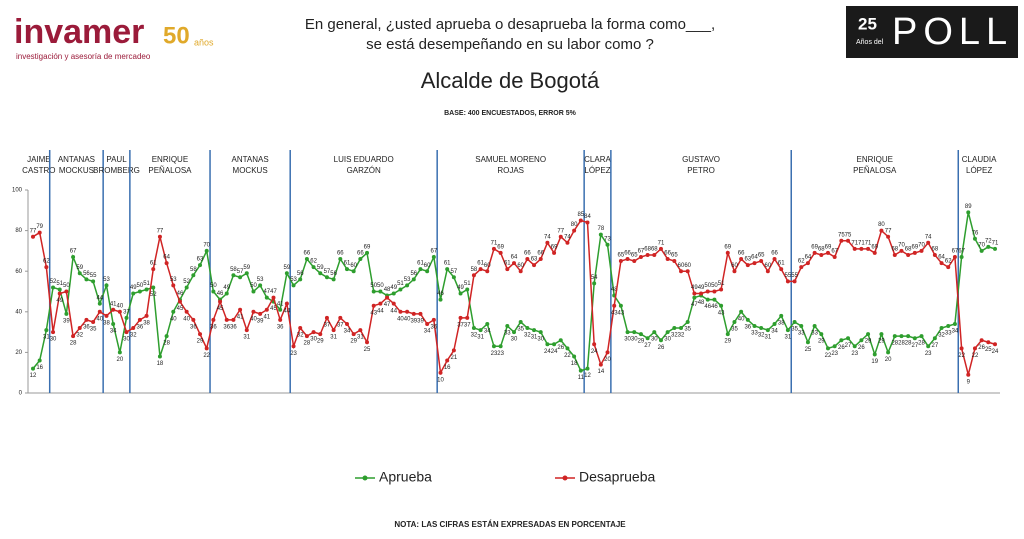 The width and height of the screenshot is (1024, 539). I want to click on data-label: 44, so click(393, 311).